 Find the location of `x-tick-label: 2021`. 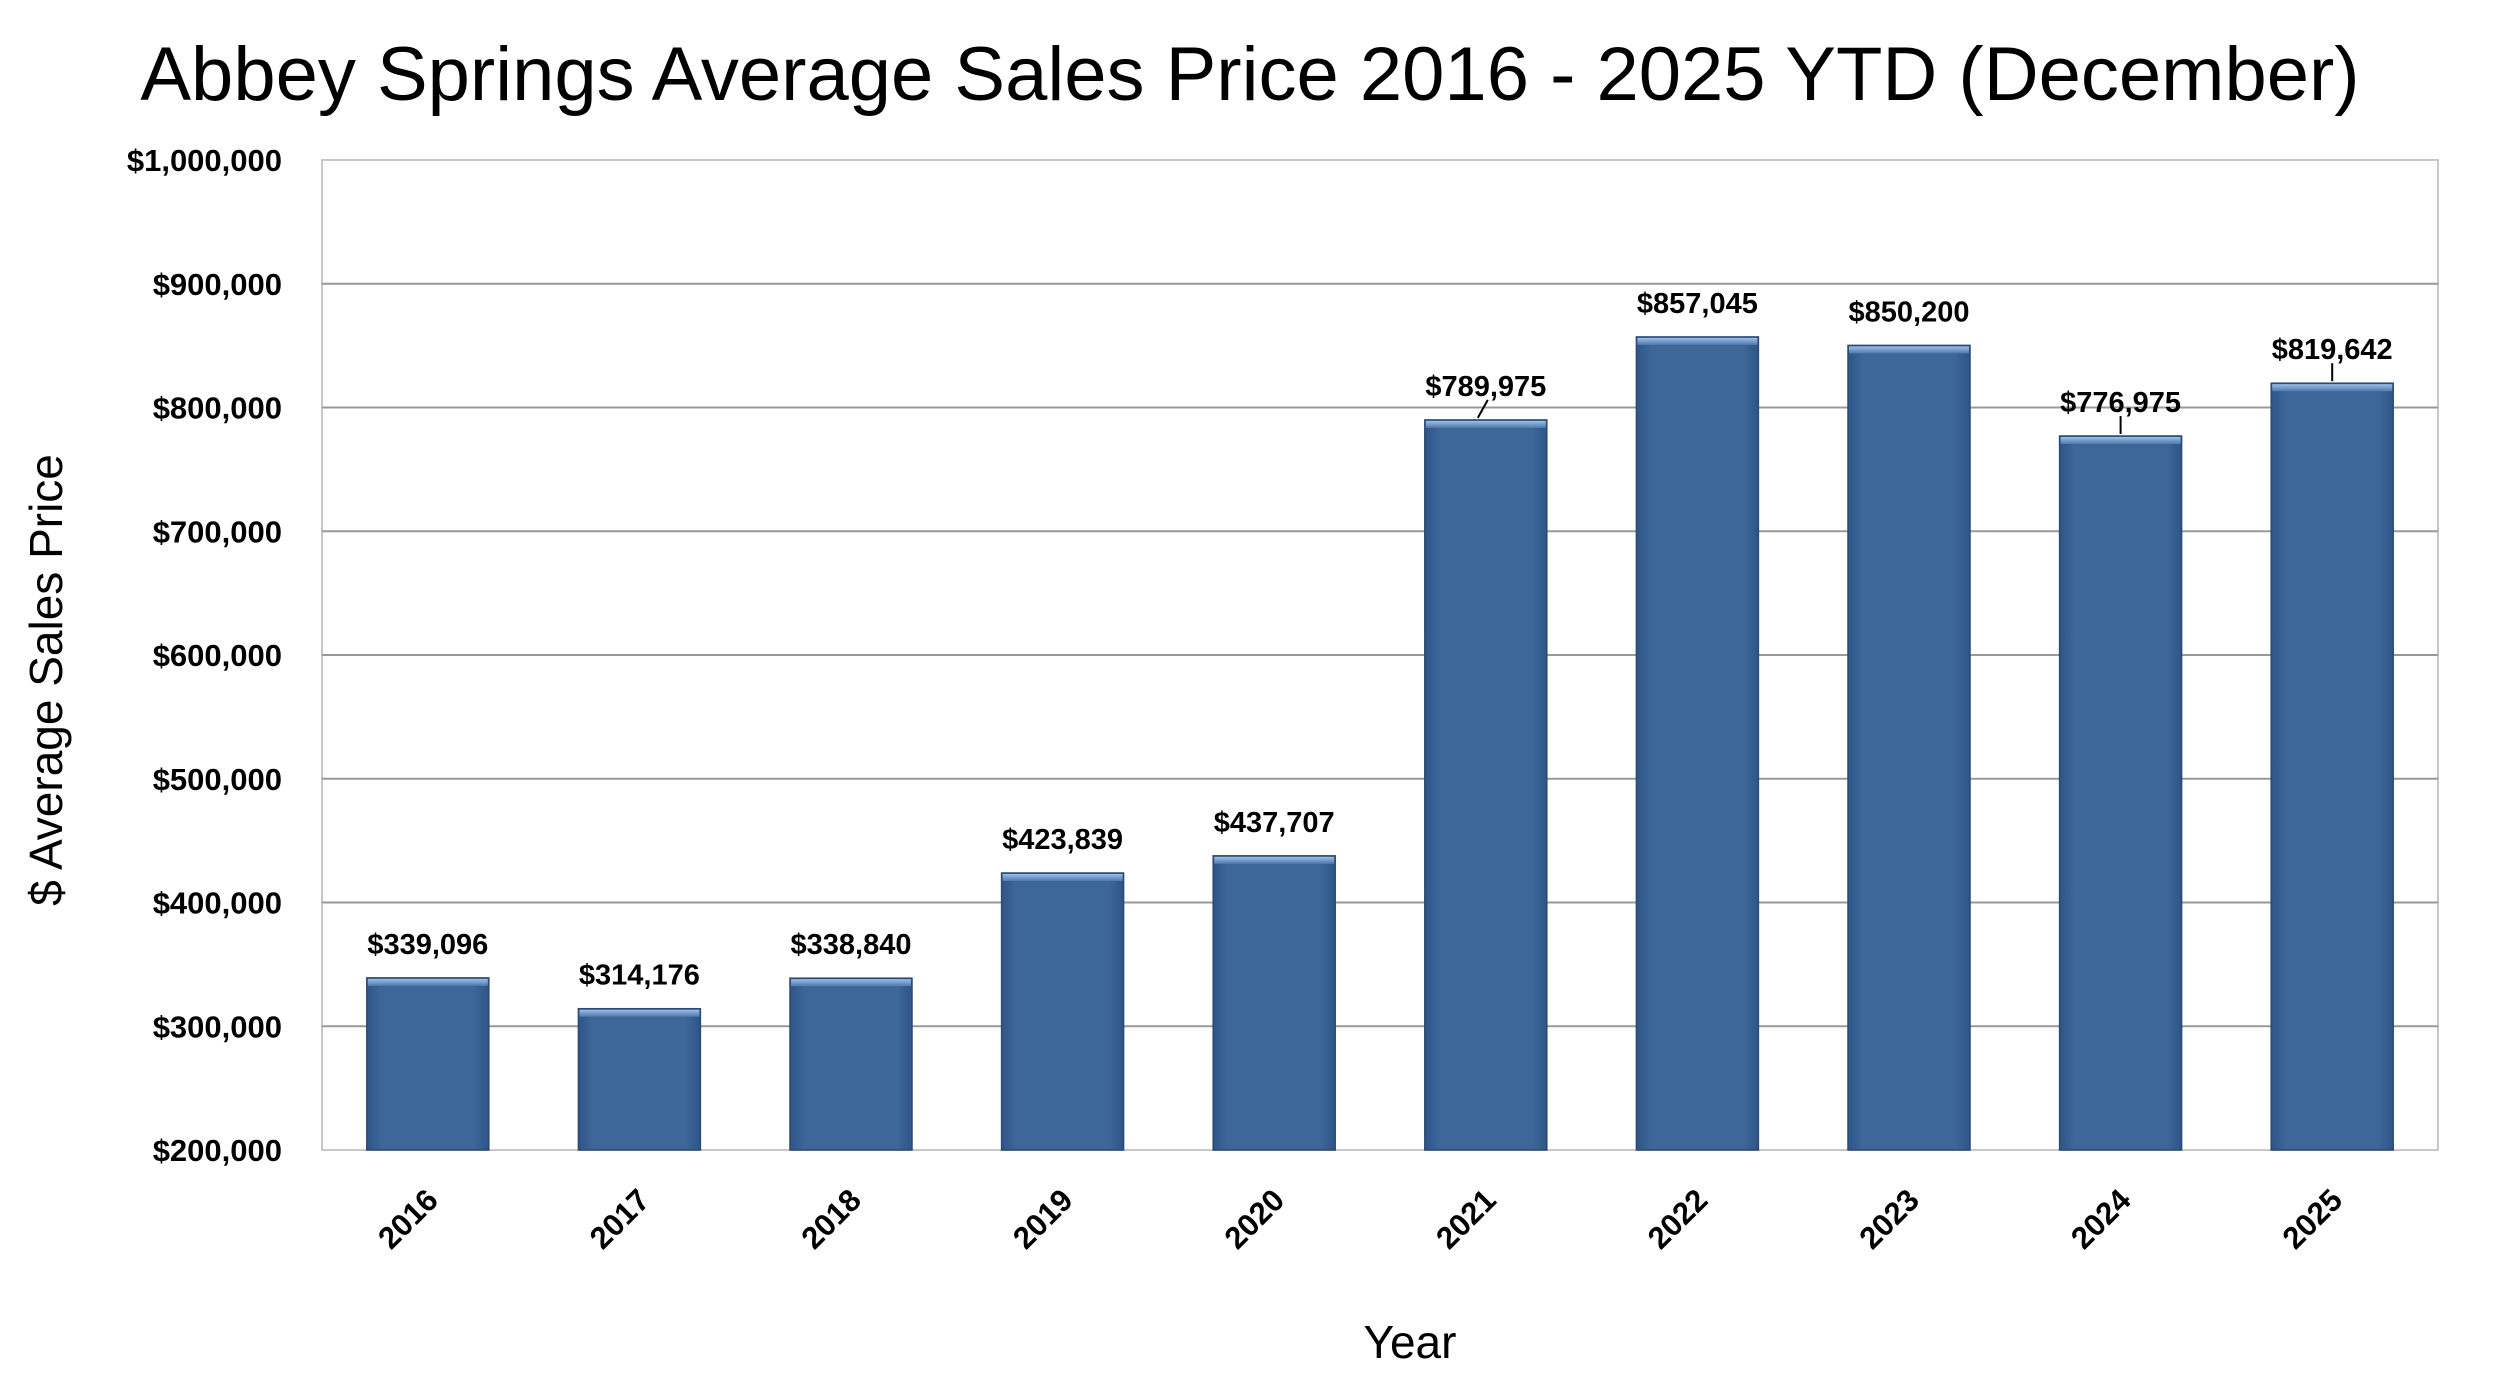

x-tick-label: 2021 is located at coordinates (1466, 1219).